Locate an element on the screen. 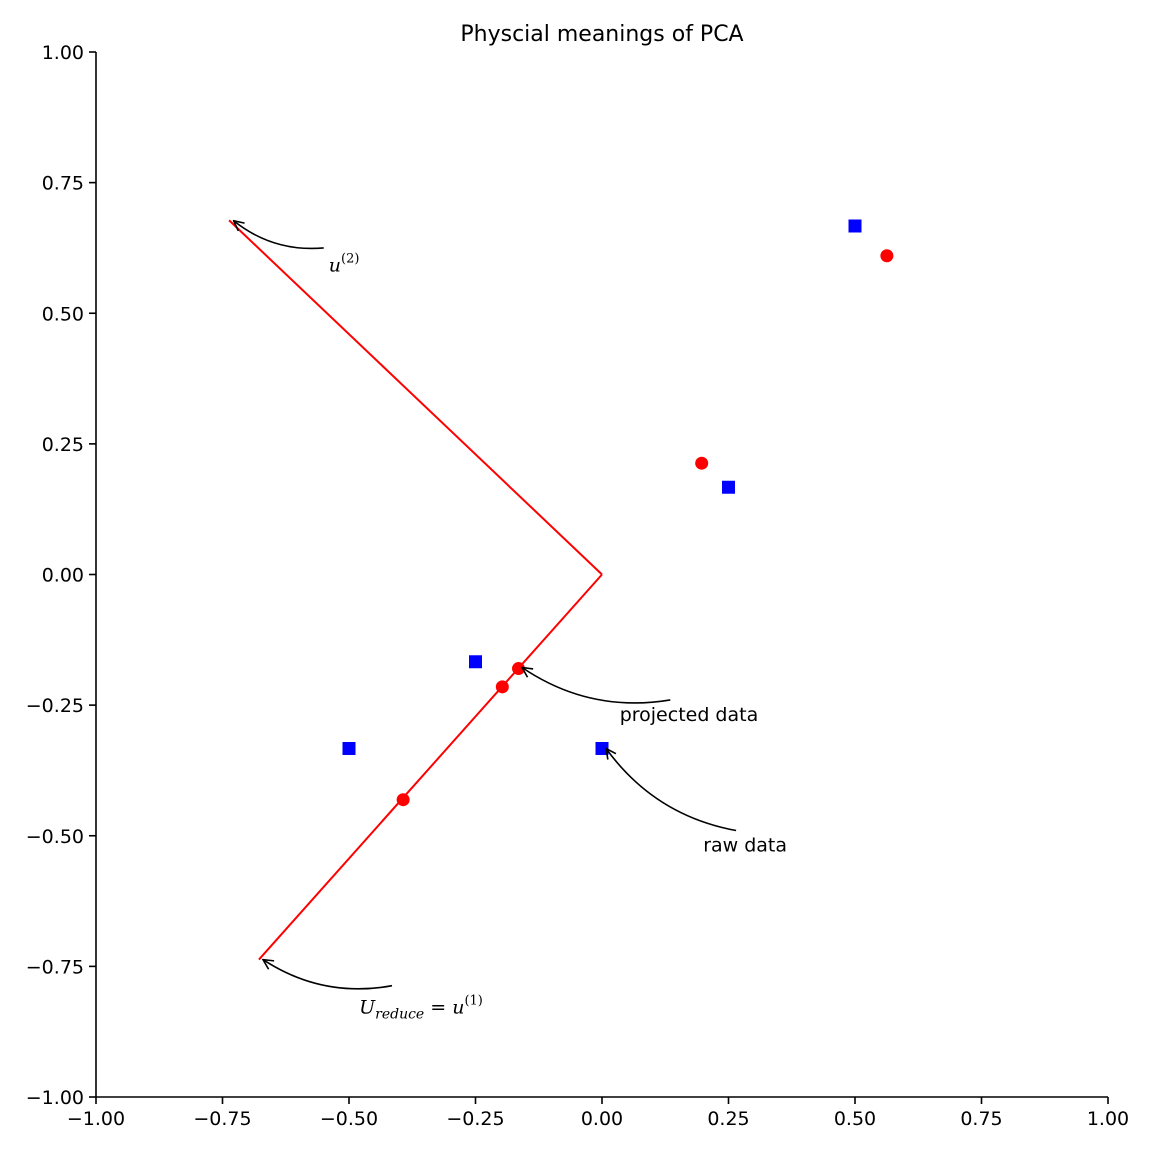  y-tick-label: 0.50 is located at coordinates (63, 314).